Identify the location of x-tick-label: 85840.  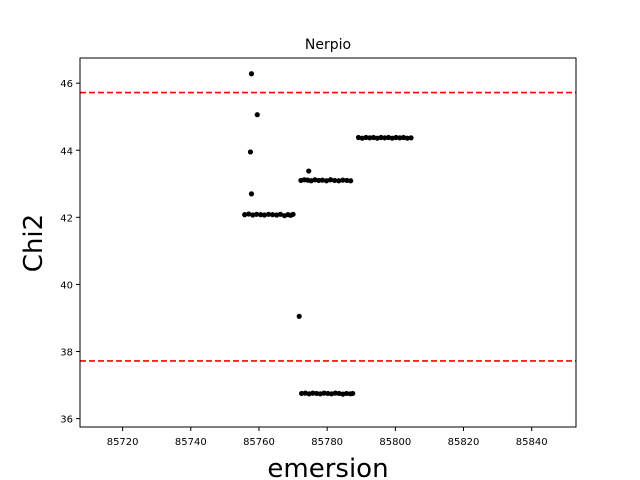
(532, 442).